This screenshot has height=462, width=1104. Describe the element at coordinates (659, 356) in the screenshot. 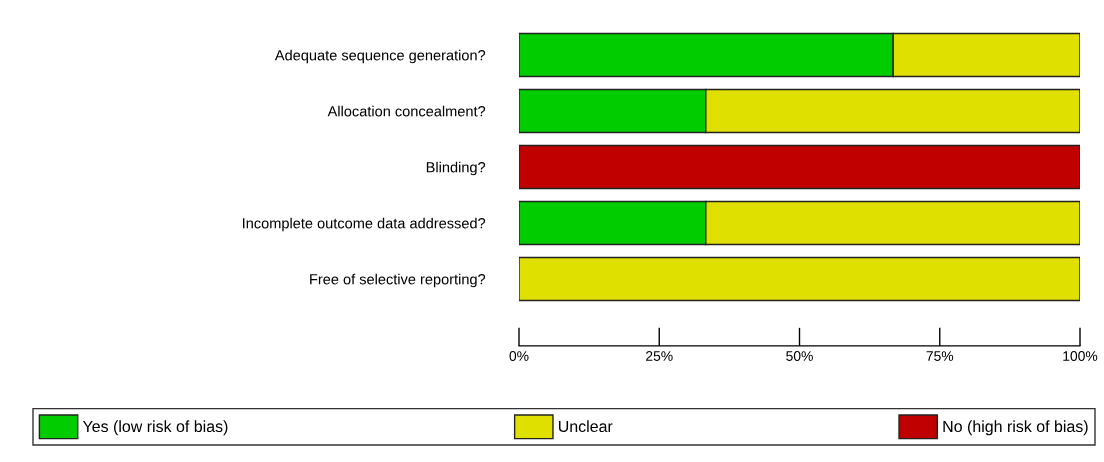

I see `x-tick-label: 25%` at that location.